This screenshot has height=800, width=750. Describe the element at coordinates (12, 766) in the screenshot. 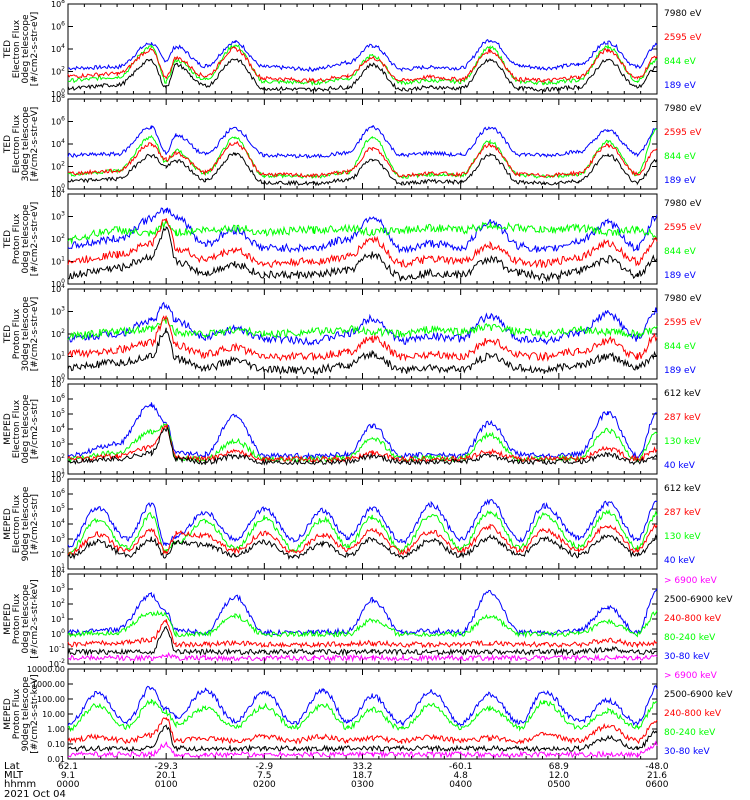

I see `footer-label-lat: Lat` at that location.